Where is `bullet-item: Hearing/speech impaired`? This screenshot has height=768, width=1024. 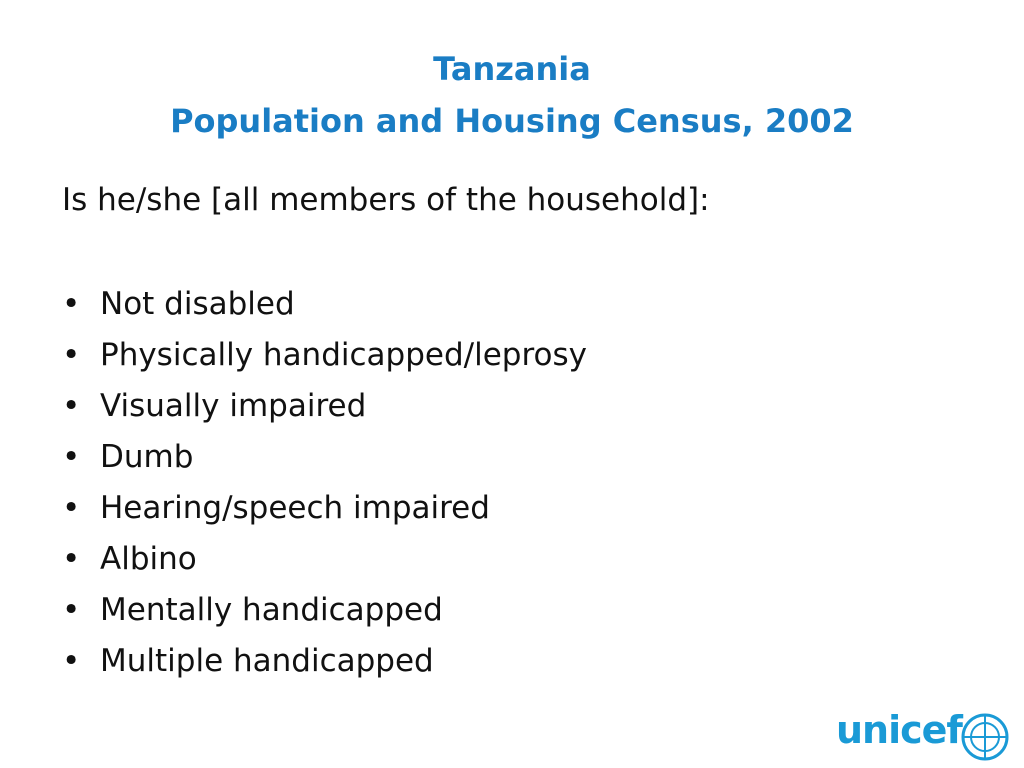
bullet-item: Hearing/speech impaired is located at coordinates (324, 511).